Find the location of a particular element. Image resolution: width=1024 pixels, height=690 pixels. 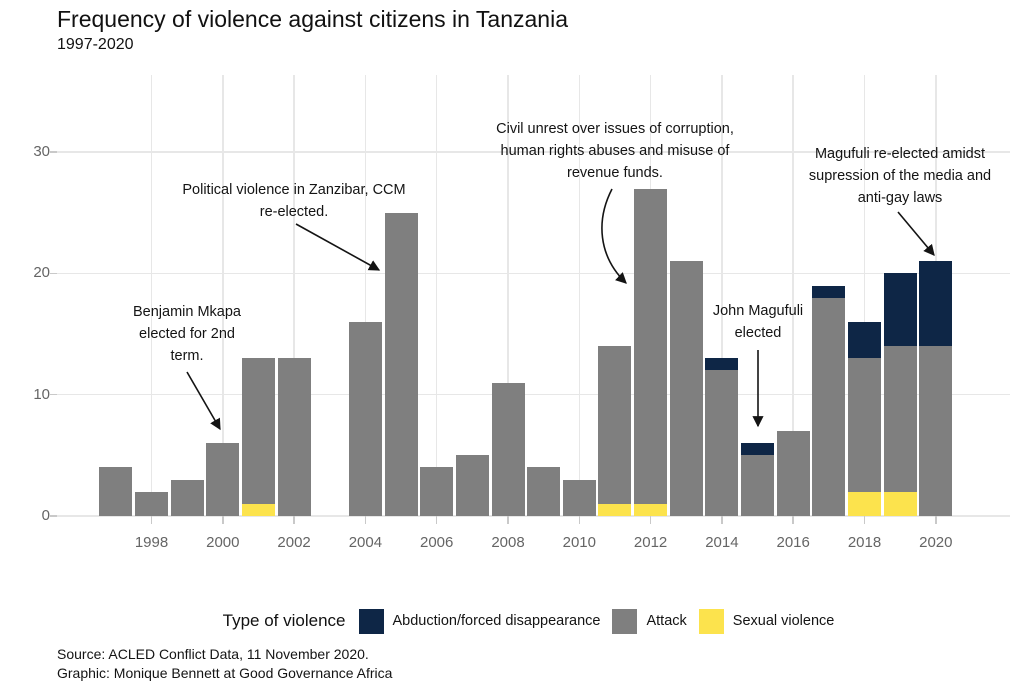

chart-subtitle: 1997-2020 is located at coordinates (95, 44).